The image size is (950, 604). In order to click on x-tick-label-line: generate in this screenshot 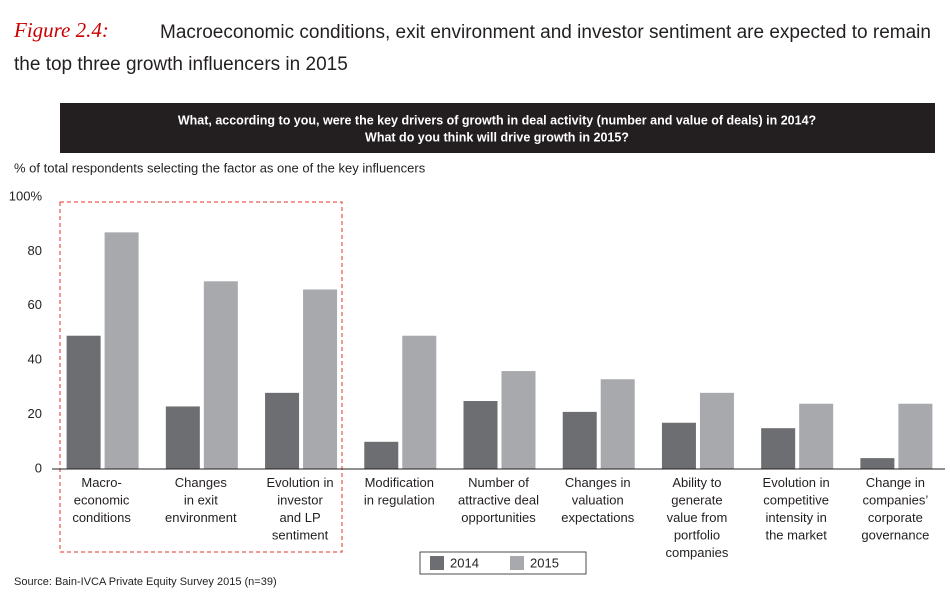, I will do `click(696, 500)`.